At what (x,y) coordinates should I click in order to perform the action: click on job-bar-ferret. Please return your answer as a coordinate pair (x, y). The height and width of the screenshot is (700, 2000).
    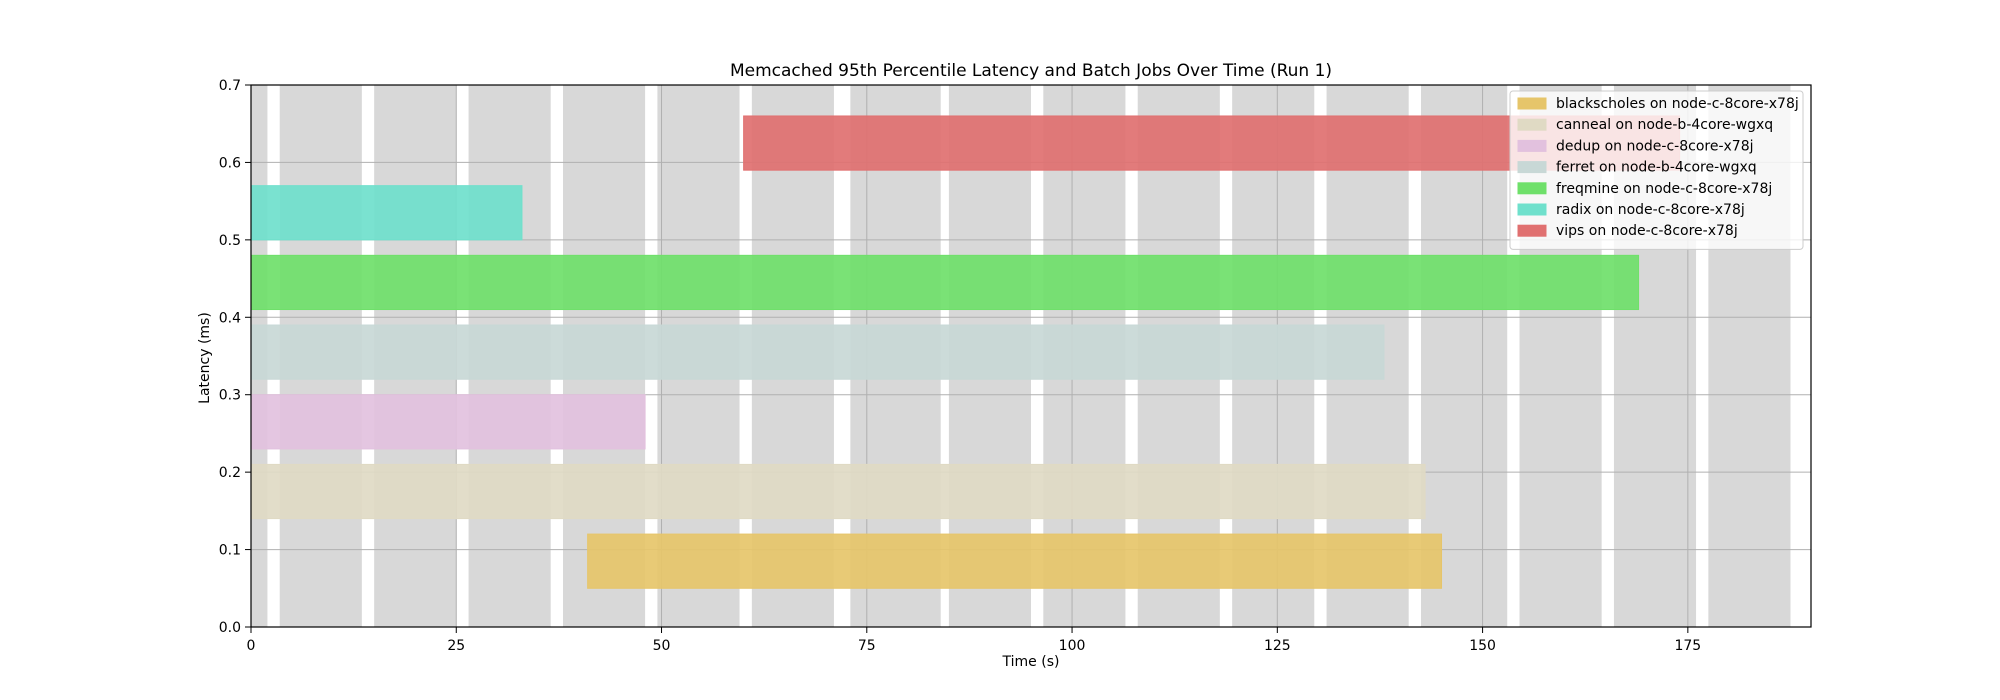
    Looking at the image, I should click on (817, 352).